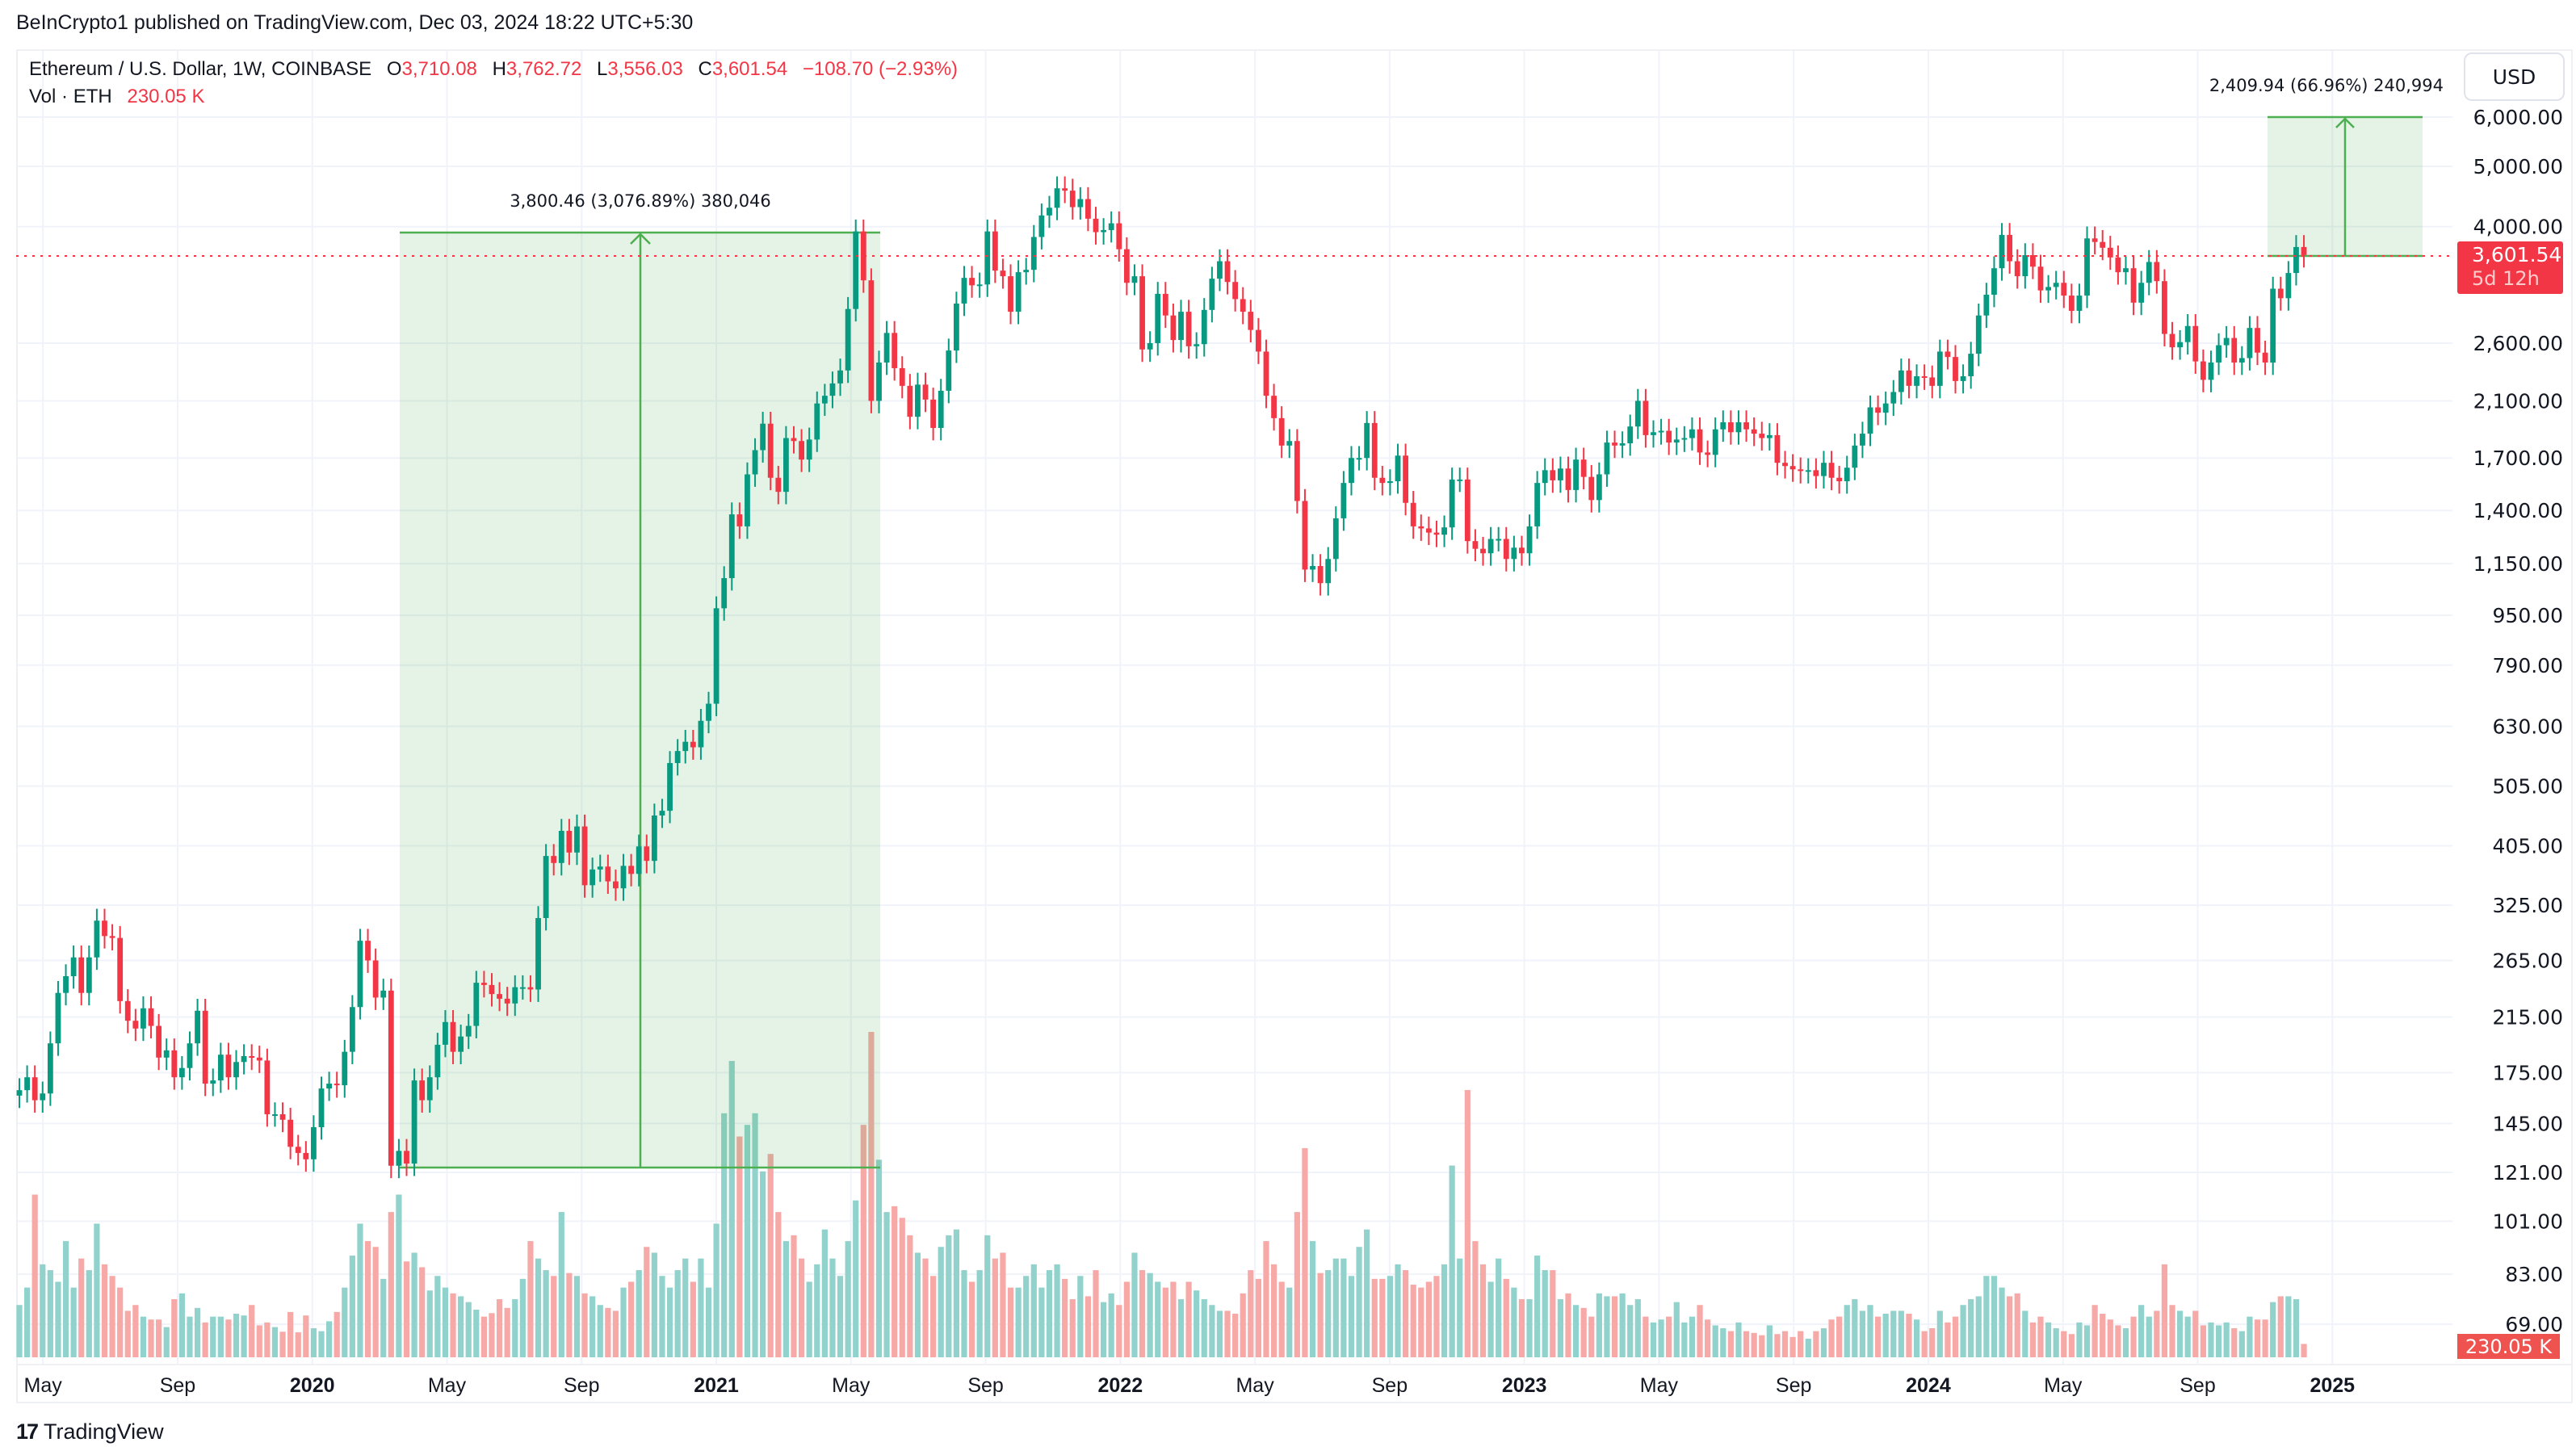 This screenshot has height=1455, width=2576. Describe the element at coordinates (90, 1432) in the screenshot. I see `tradingview-logo: 17 TradingView` at that location.